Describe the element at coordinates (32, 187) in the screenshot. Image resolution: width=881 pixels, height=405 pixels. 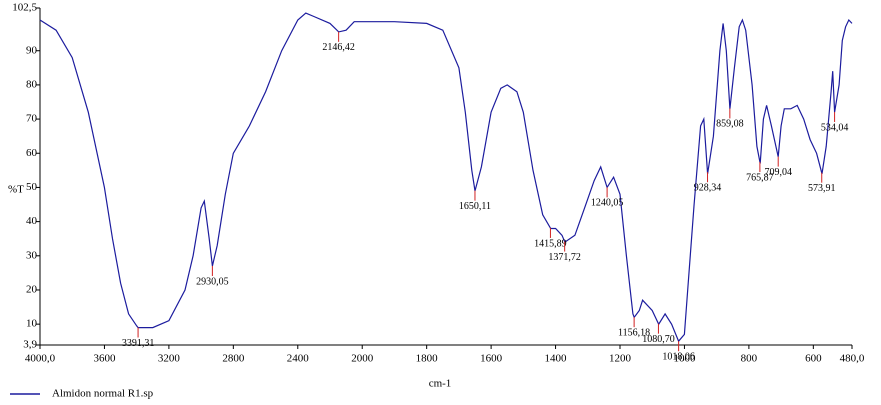
I see `y-tick-label: 50` at that location.